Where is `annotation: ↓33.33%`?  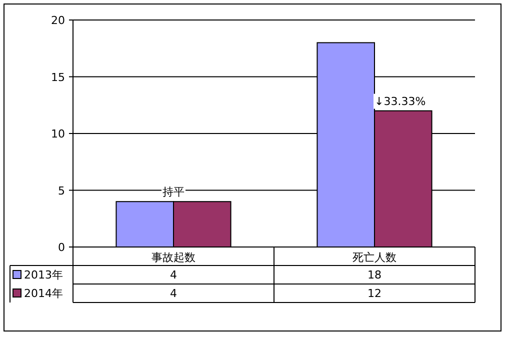 annotation: ↓33.33% is located at coordinates (400, 101).